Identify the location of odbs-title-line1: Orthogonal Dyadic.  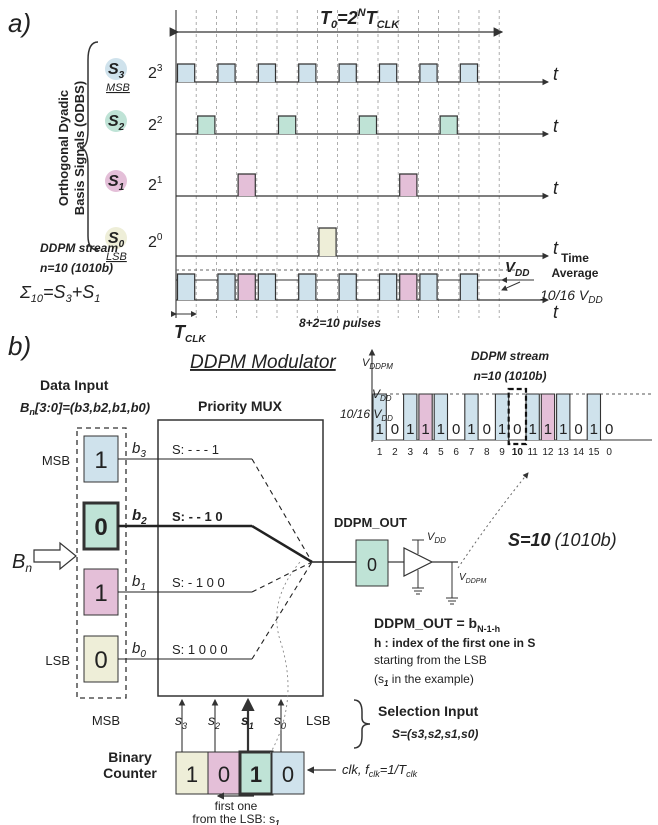
(63, 148).